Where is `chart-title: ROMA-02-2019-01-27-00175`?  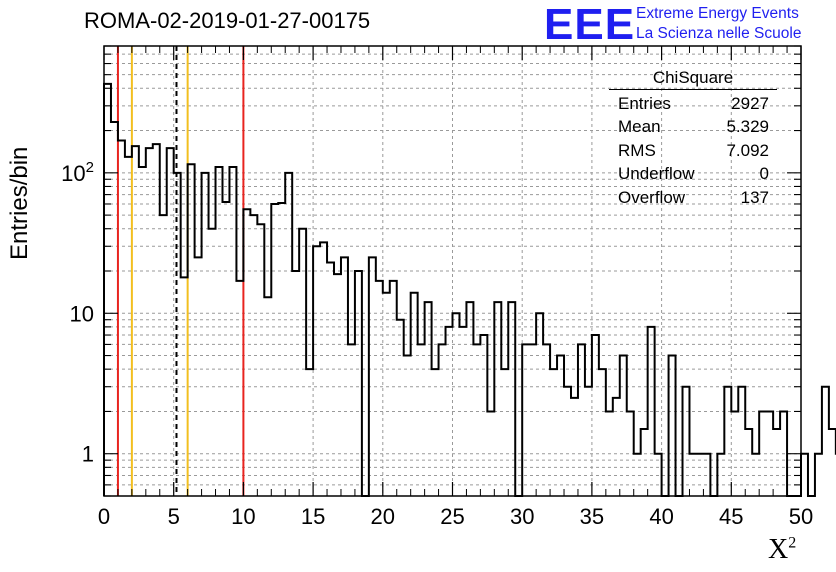
chart-title: ROMA-02-2019-01-27-00175 is located at coordinates (227, 20).